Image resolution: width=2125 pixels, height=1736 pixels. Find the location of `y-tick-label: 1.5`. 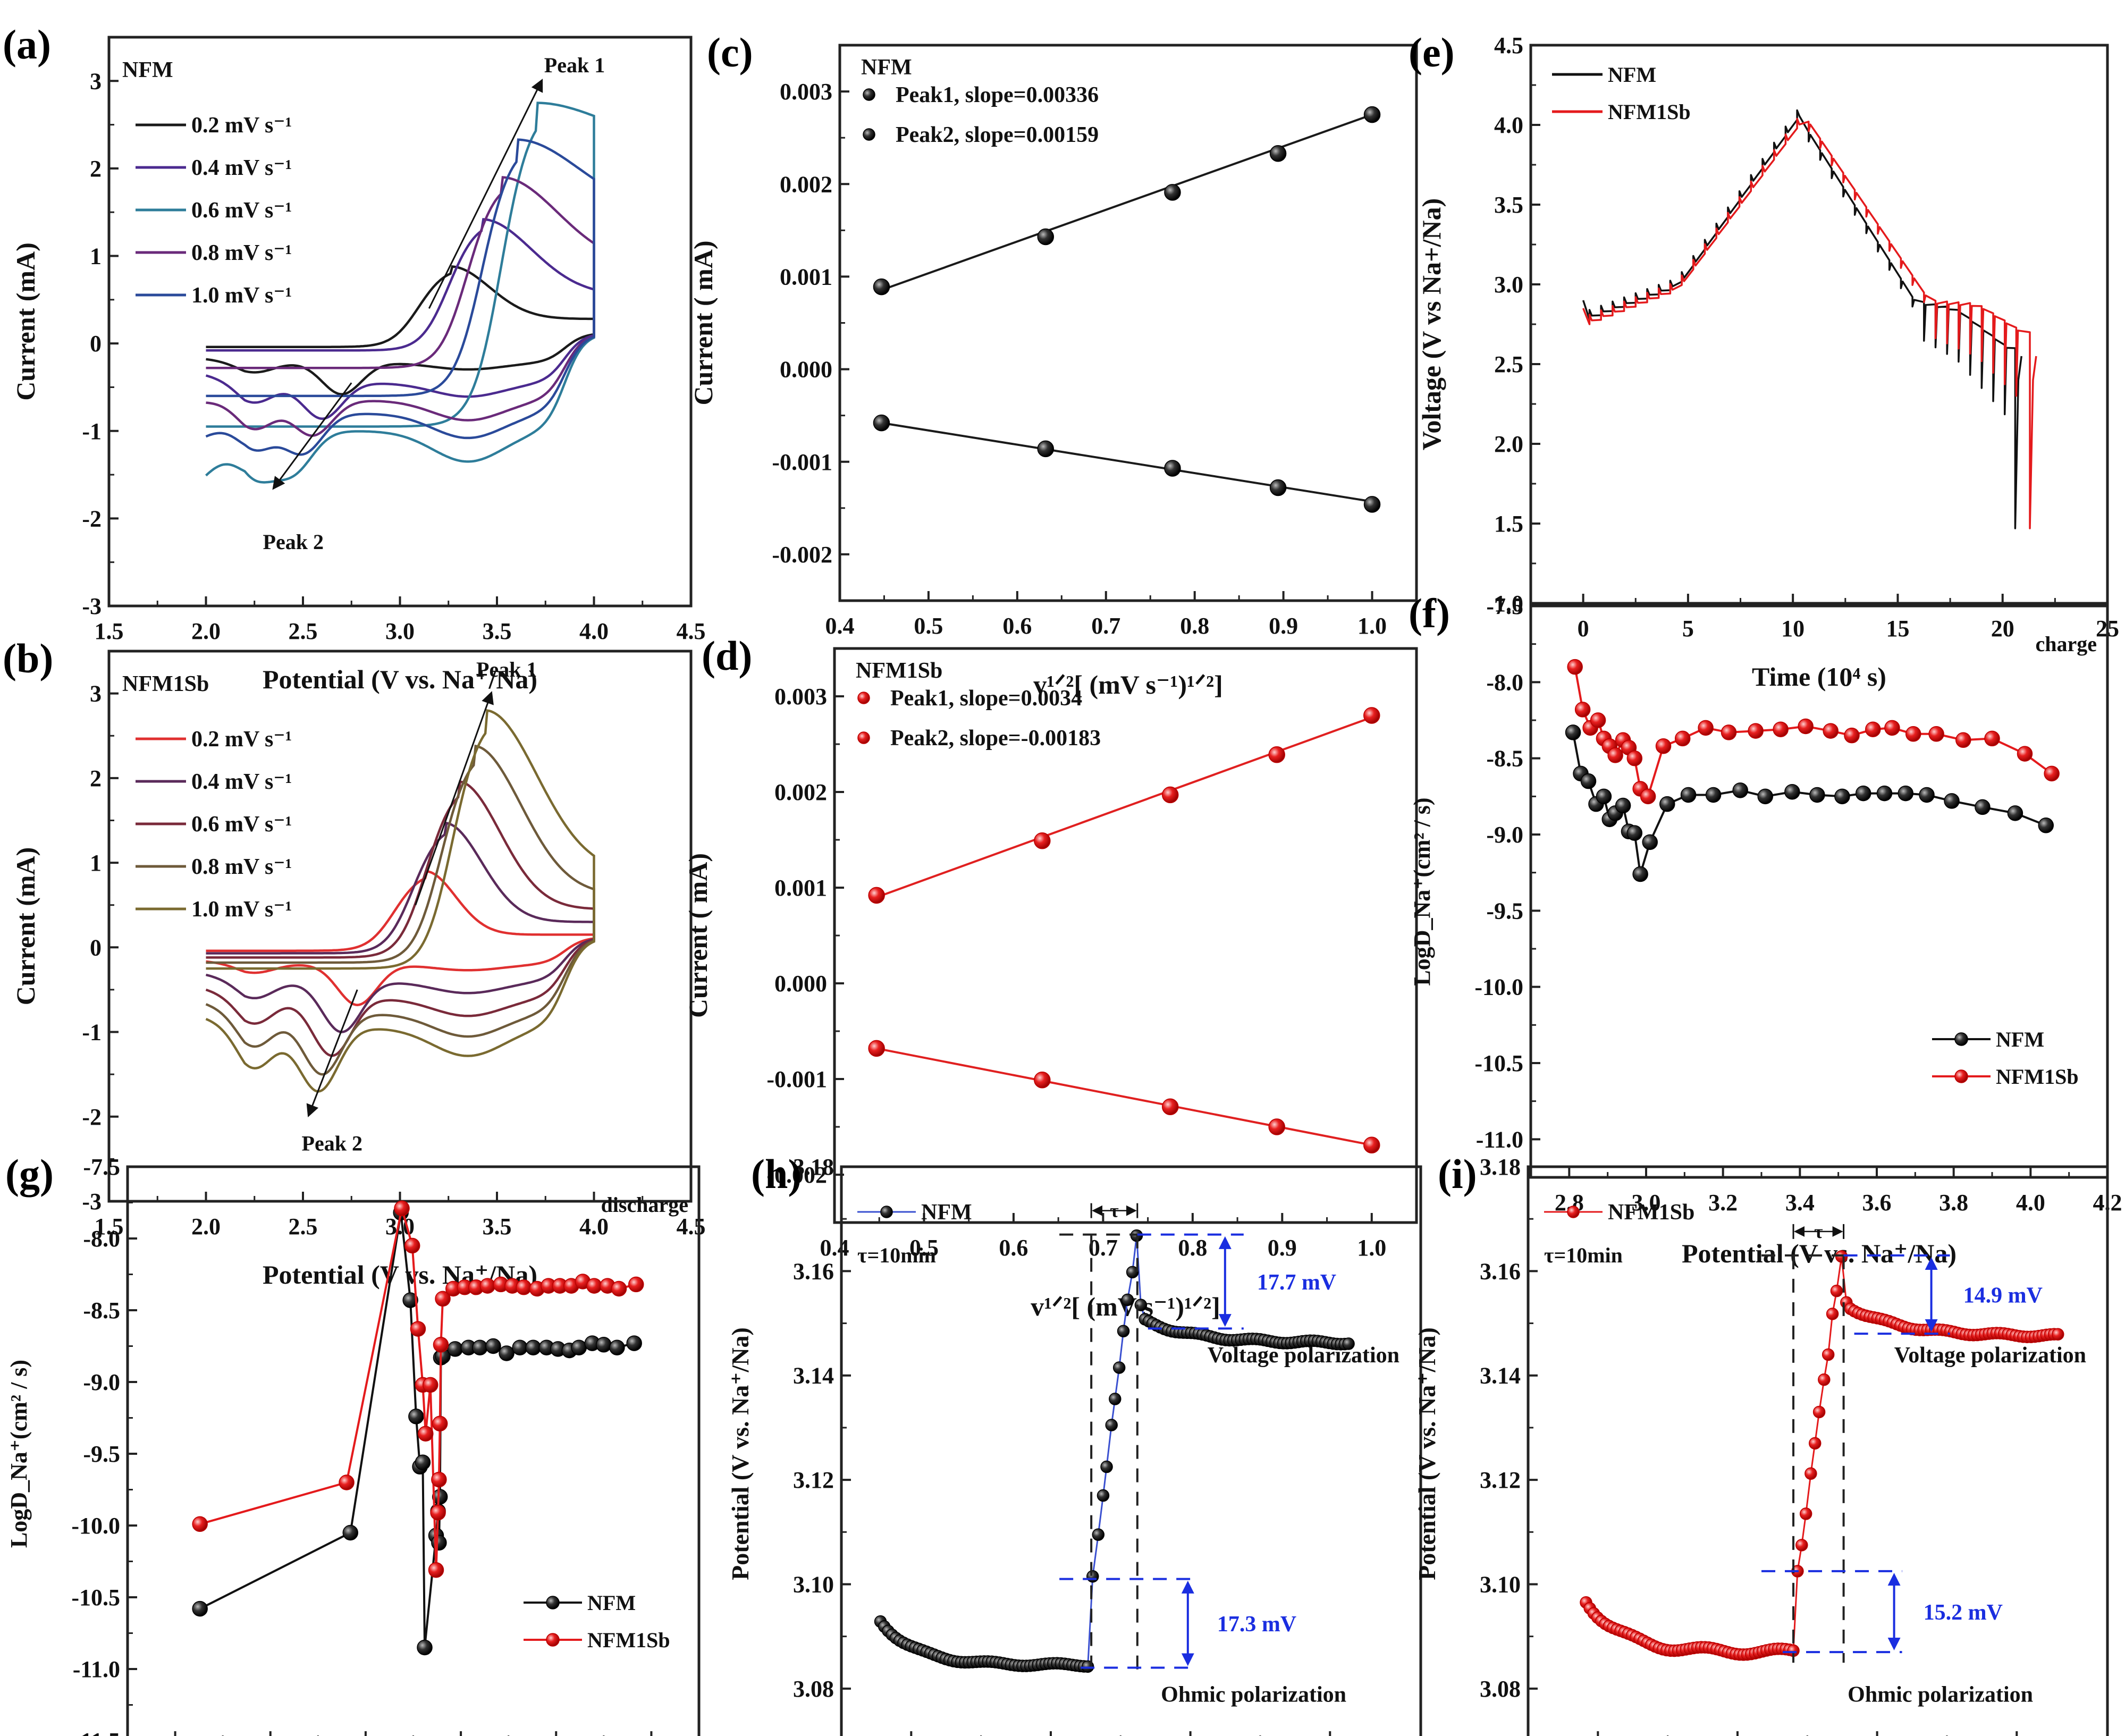

y-tick-label: 1.5 is located at coordinates (1508, 524).